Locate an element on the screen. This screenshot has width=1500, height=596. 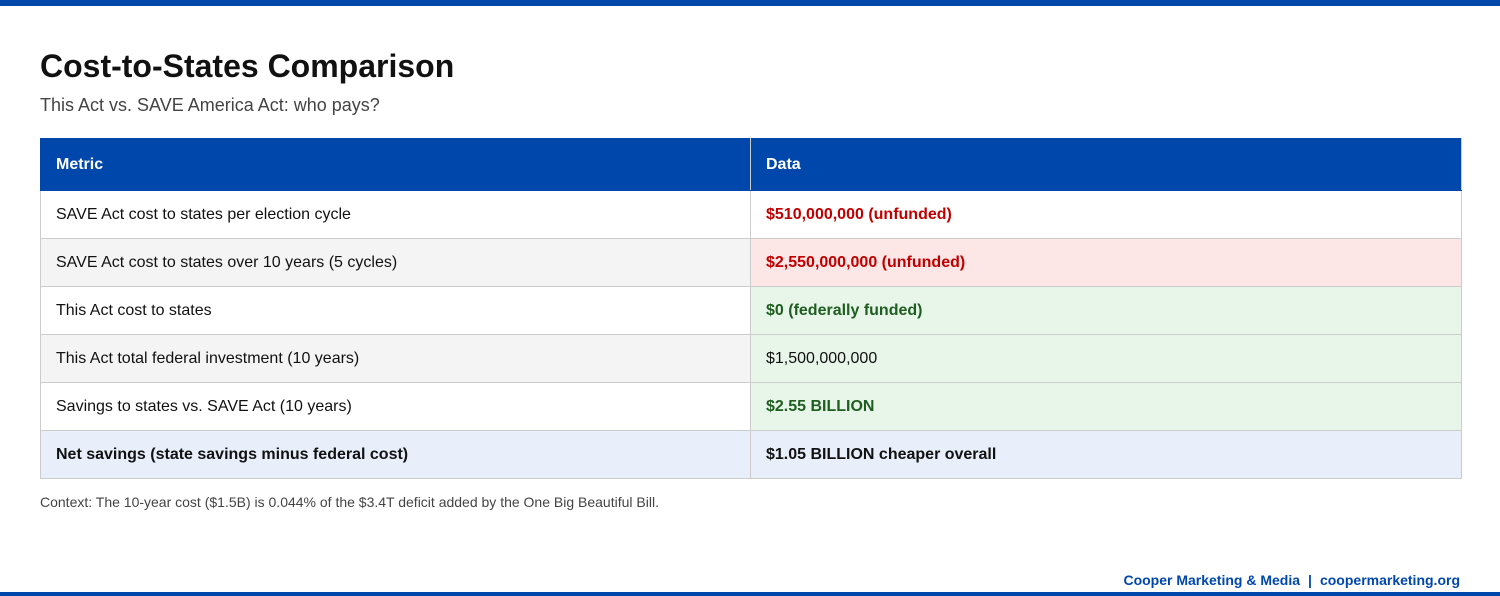
site: coopermarketing.org is located at coordinates (1389, 580).